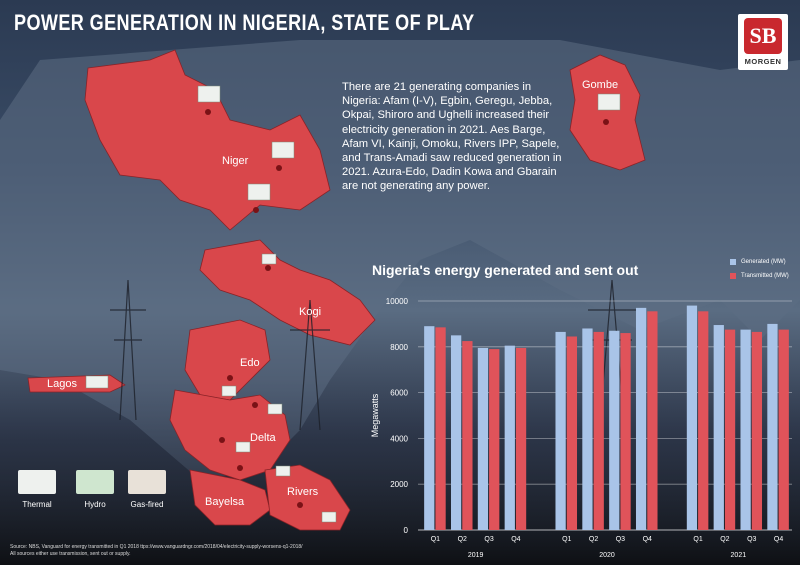 This screenshot has width=800, height=565. Describe the element at coordinates (287, 292) in the screenshot. I see `state-kogi` at that location.